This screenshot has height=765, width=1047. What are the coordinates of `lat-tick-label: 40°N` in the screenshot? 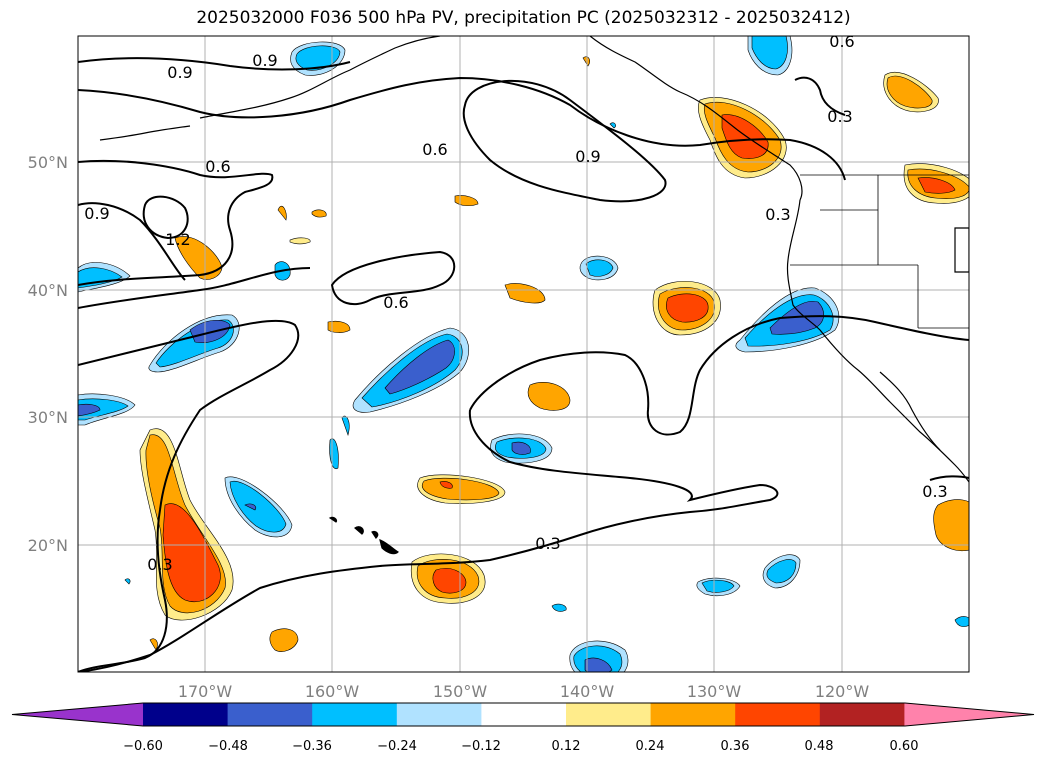 It's located at (48, 290).